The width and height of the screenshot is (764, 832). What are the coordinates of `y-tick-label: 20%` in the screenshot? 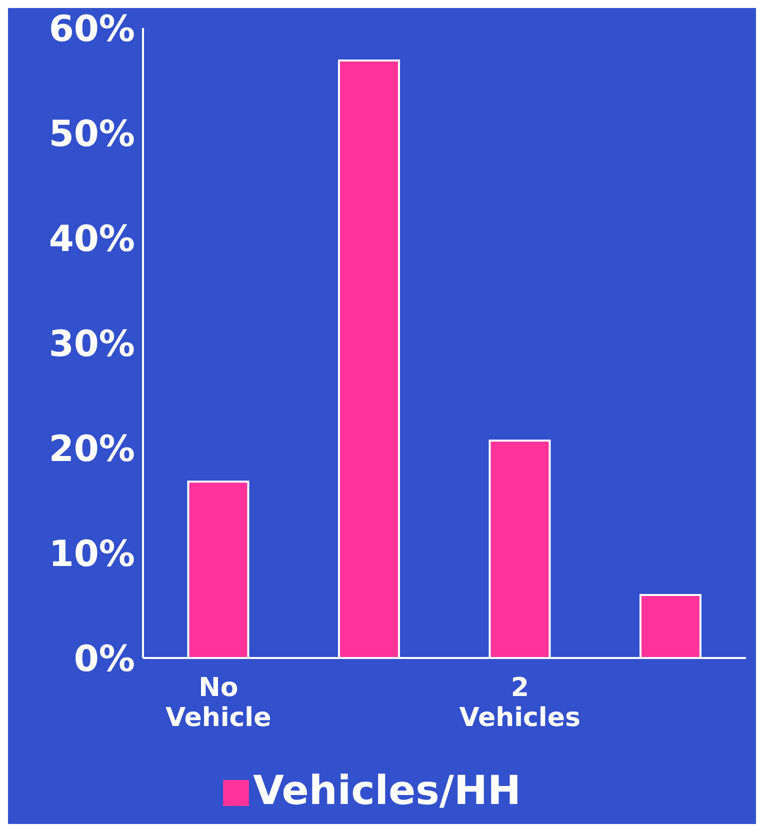 It's located at (91, 449).